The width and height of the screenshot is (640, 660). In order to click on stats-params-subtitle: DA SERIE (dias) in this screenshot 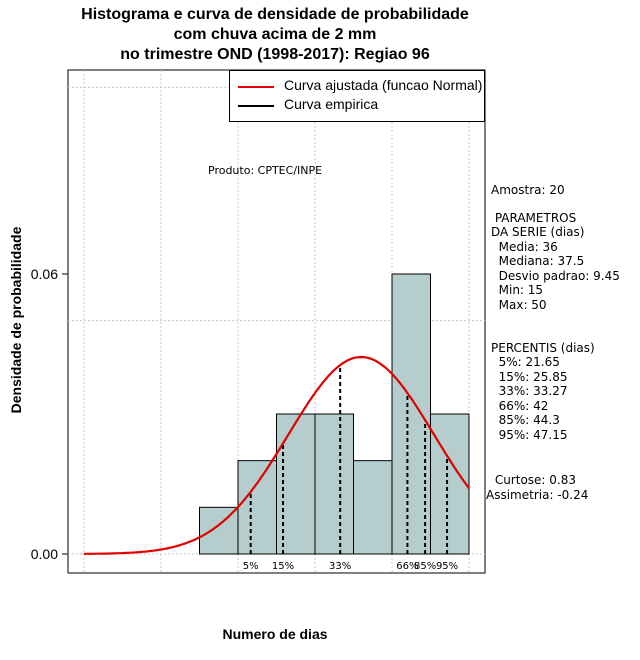, I will do `click(538, 232)`.